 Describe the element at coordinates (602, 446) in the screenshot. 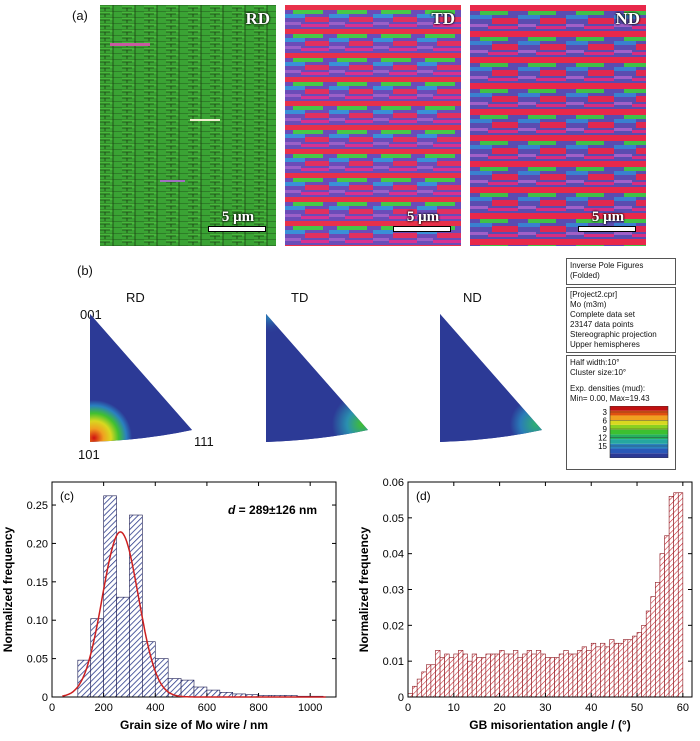

I see `color-scale-tick: 15` at that location.